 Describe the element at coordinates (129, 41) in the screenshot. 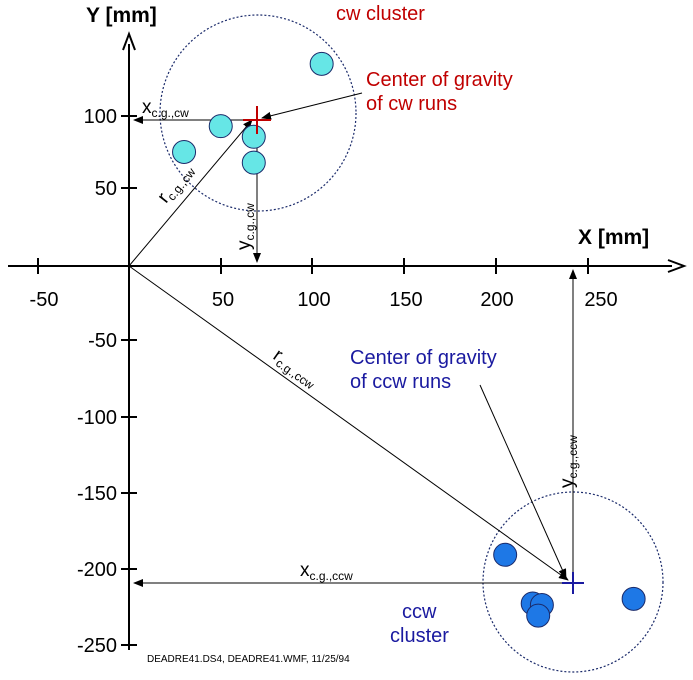

I see `y-axis-arrow` at that location.